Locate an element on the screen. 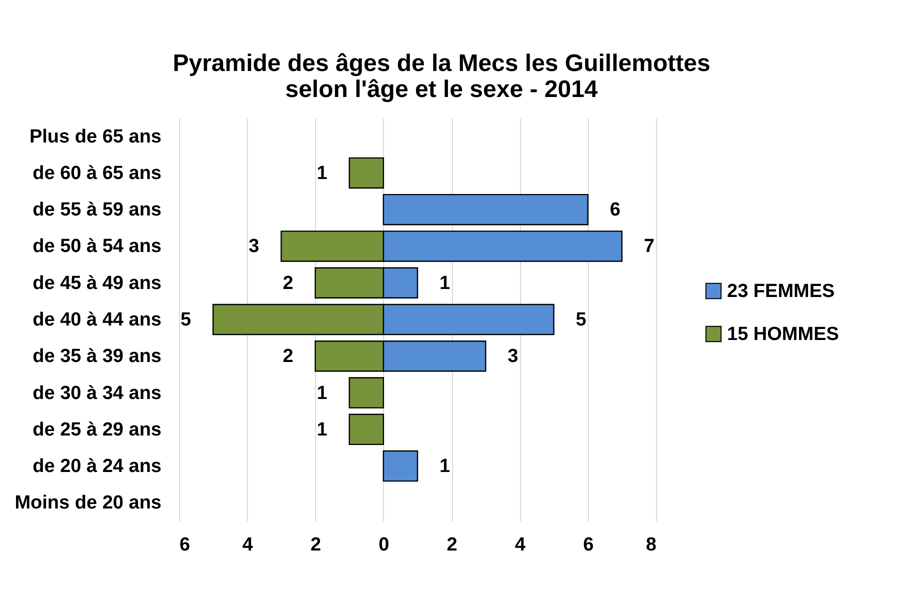  legend-label: 15 HOMMES is located at coordinates (783, 334).